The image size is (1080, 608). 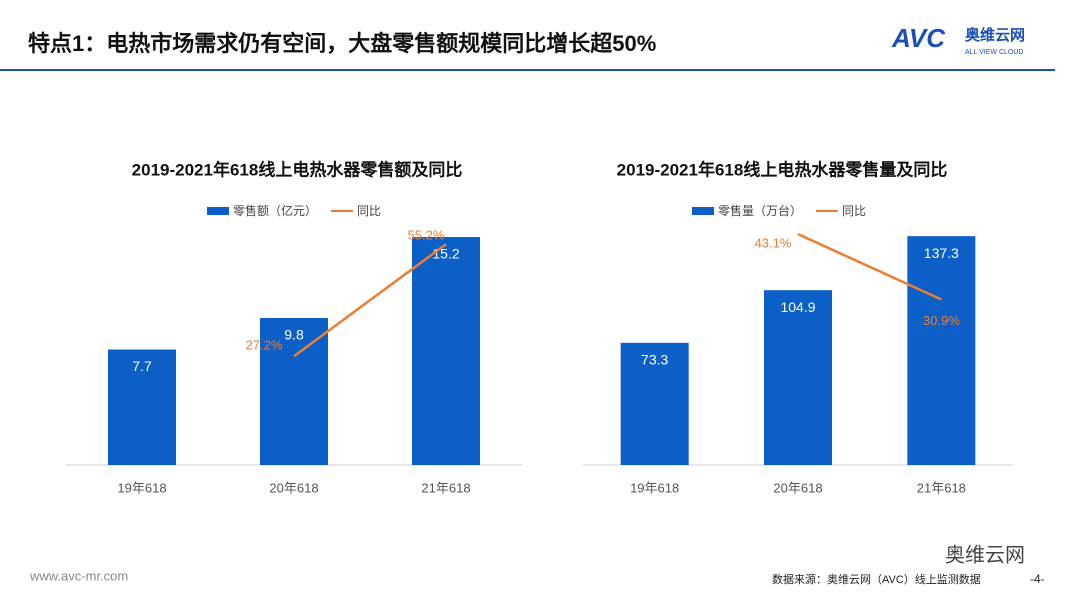 I want to click on bar-value-label: 104.9, so click(x=797, y=307).